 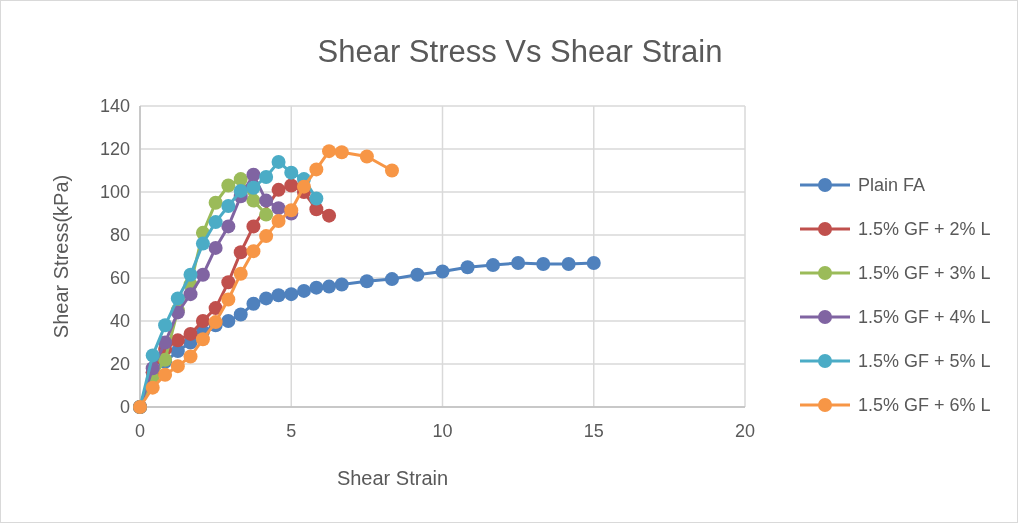 I want to click on x-tick-label: 10, so click(x=442, y=431).